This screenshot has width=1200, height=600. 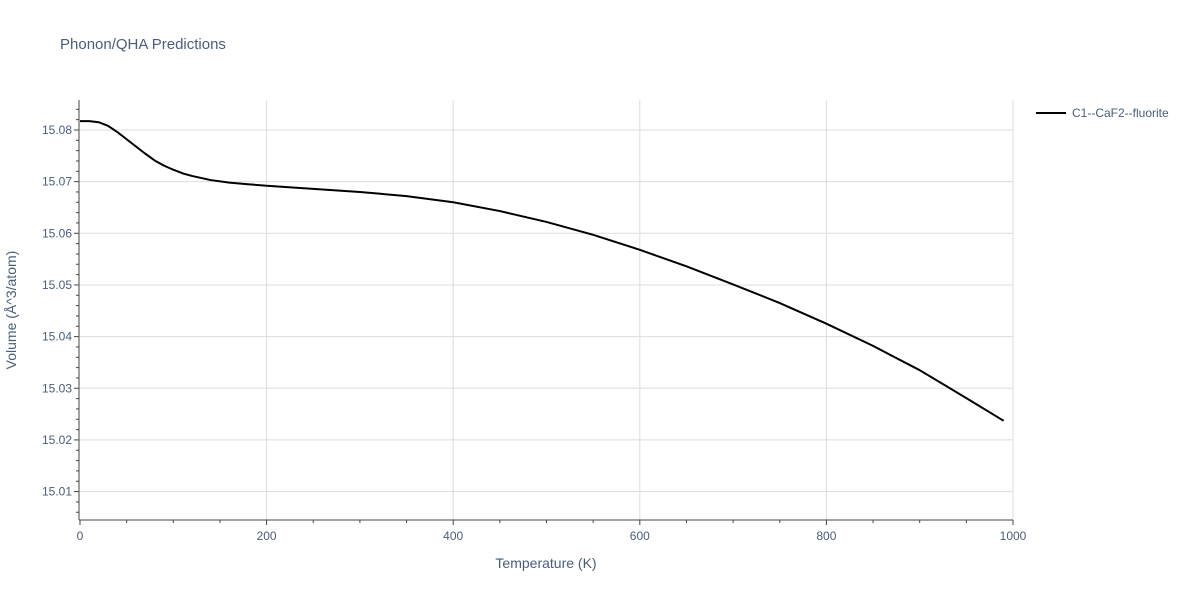 I want to click on y-tick-label: 15.06, so click(x=57, y=233).